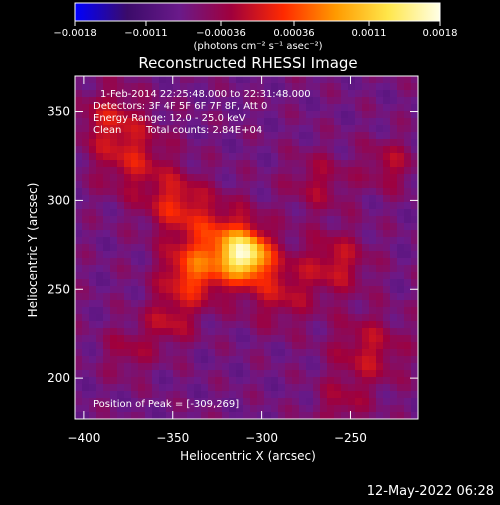  What do you see at coordinates (169, 118) in the screenshot?
I see `annotation-energy-range: Energy Range: 12.0 - 25.0 keV` at bounding box center [169, 118].